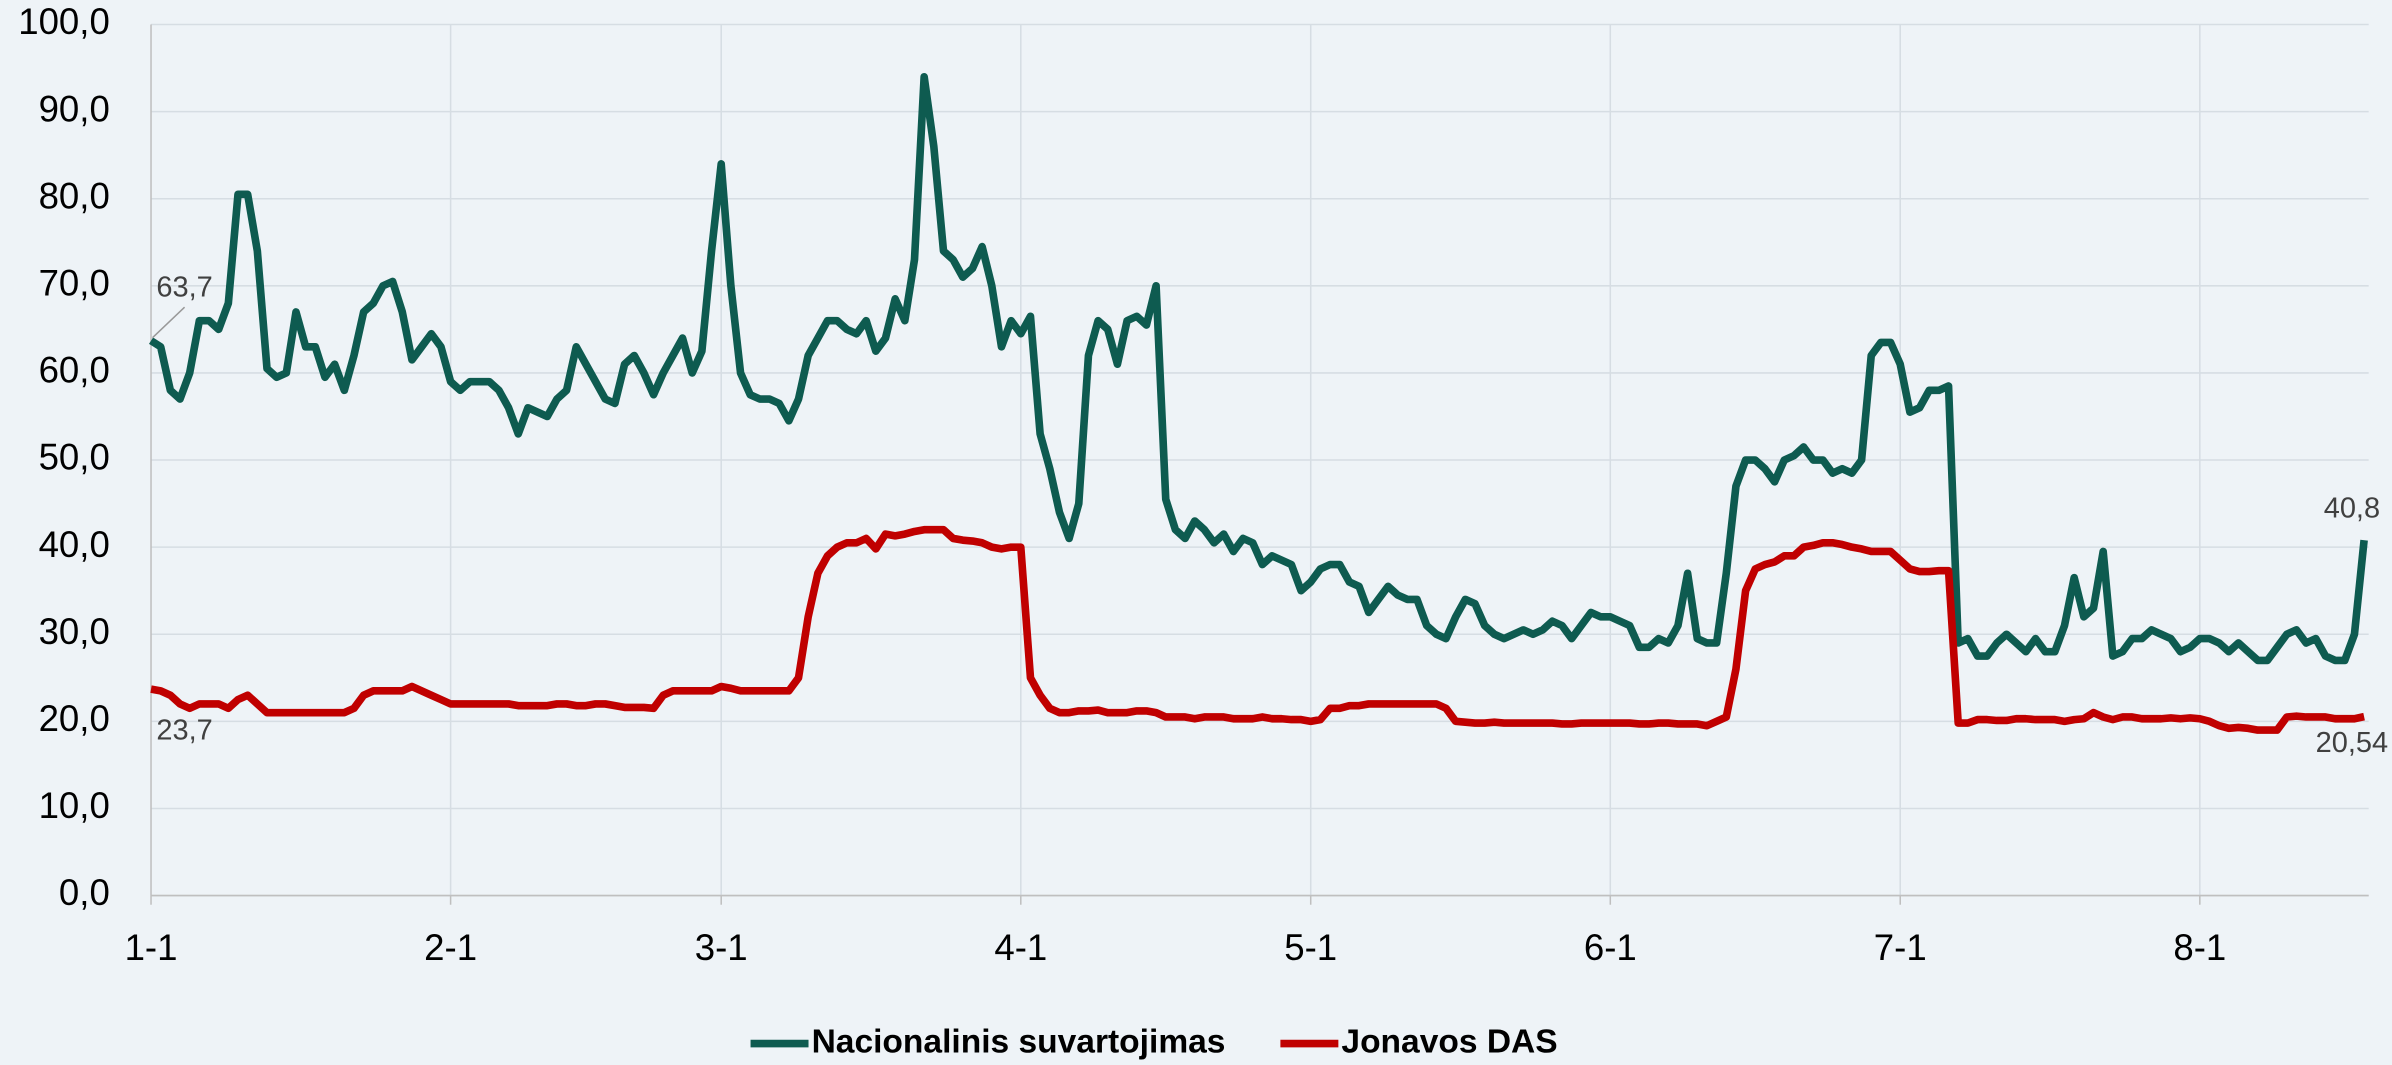 This screenshot has width=2392, height=1065. I want to click on y-tick-label: 10,0, so click(74, 805).